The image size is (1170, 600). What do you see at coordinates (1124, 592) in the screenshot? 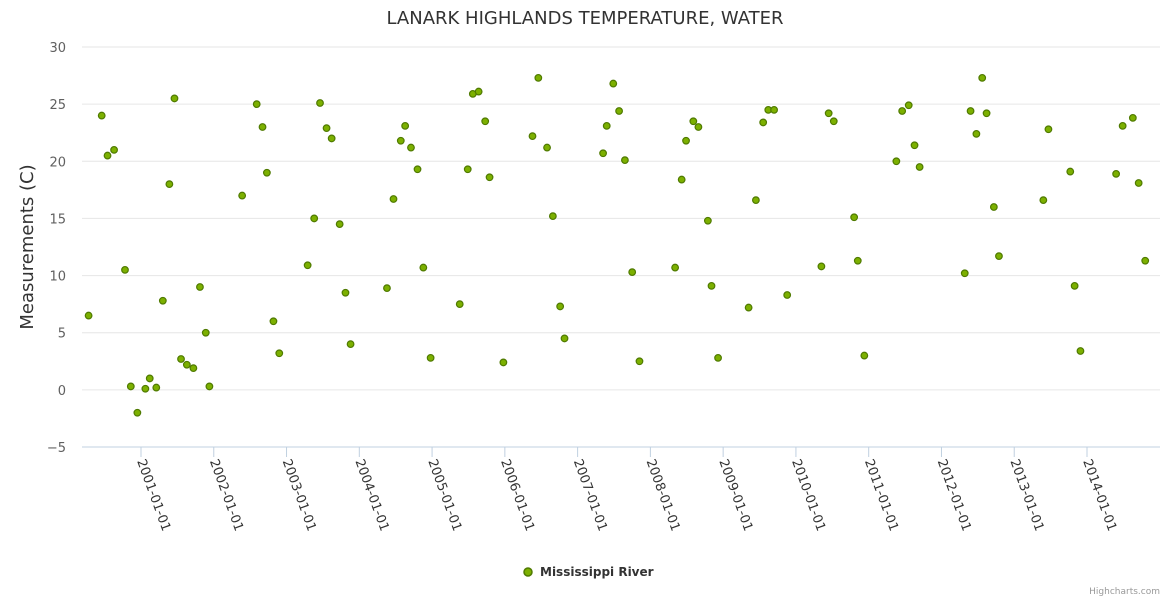
I see `credits-link: Highcharts.com` at bounding box center [1124, 592].